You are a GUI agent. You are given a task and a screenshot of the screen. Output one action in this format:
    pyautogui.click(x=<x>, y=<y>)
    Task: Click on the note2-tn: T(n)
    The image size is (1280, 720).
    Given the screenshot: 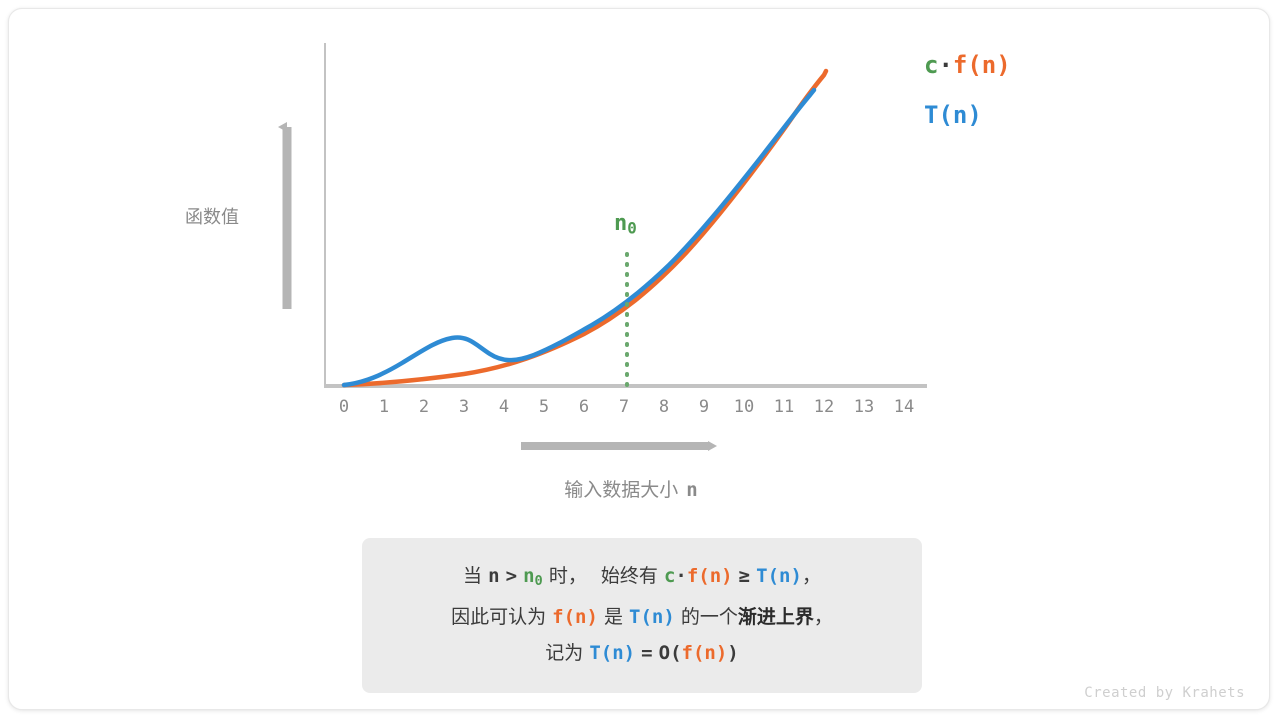 What is the action you would take?
    pyautogui.click(x=652, y=617)
    